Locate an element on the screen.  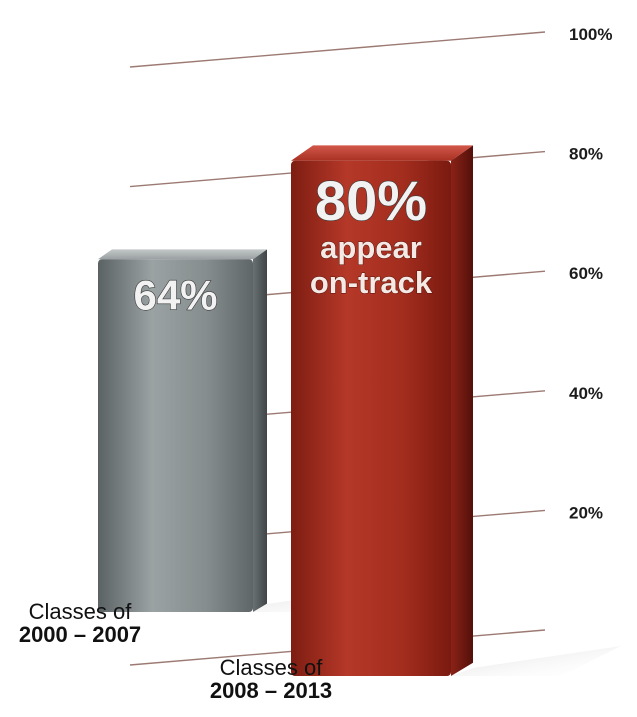
y-tick-label-100: 100% is located at coordinates (590, 34).